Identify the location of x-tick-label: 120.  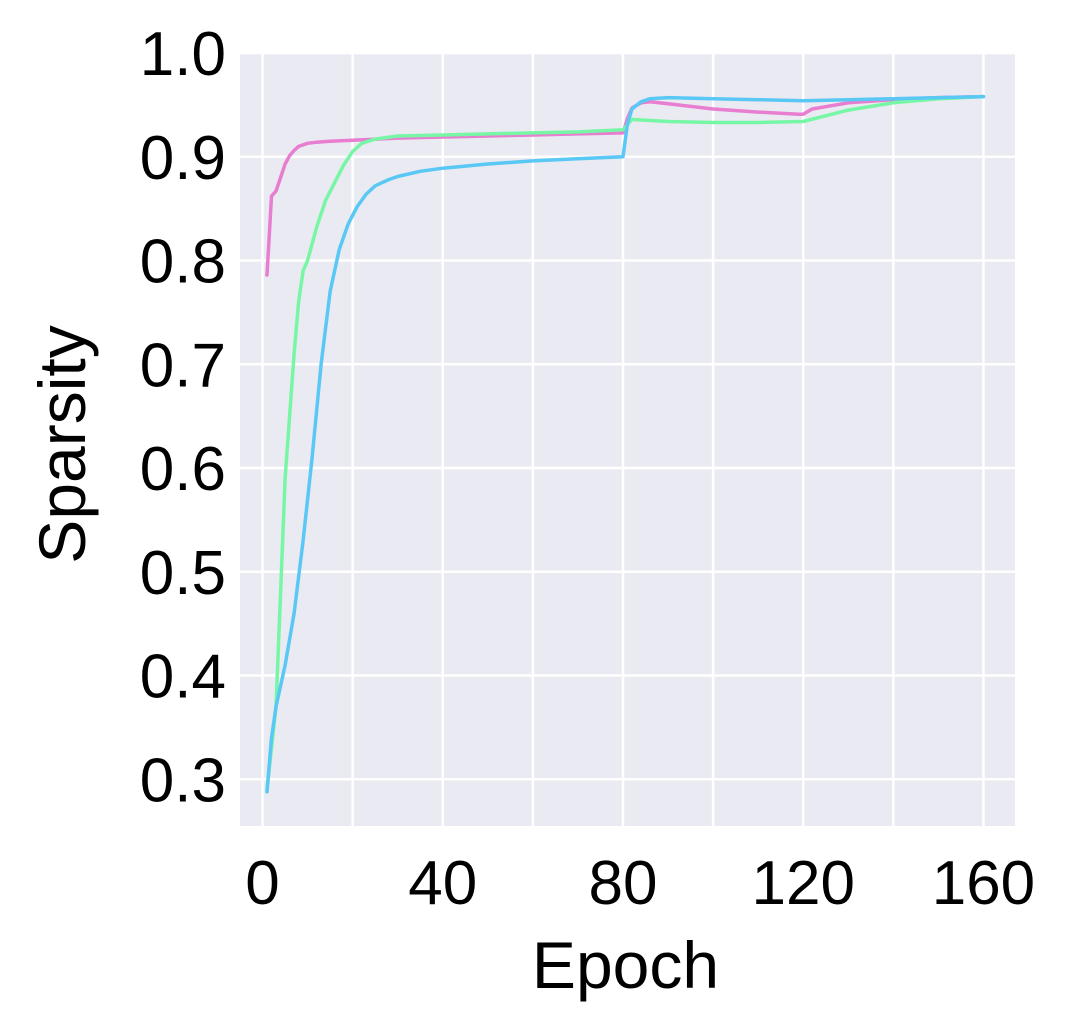
(803, 883).